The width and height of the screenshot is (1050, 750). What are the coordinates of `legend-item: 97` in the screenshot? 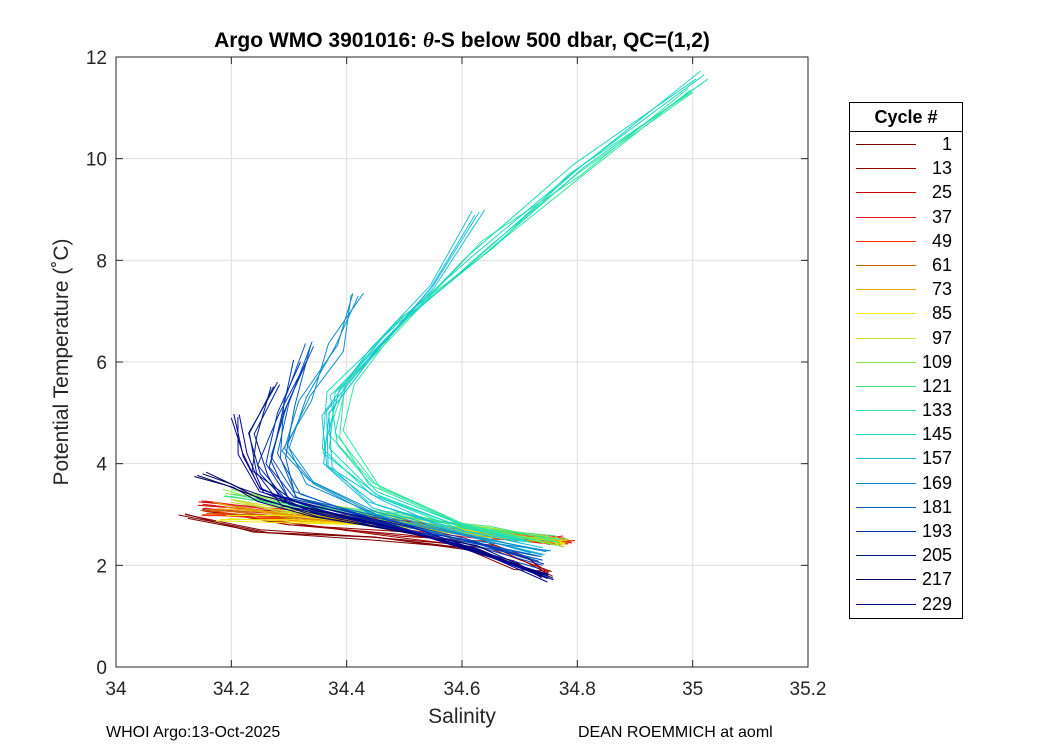 It's located at (906, 338).